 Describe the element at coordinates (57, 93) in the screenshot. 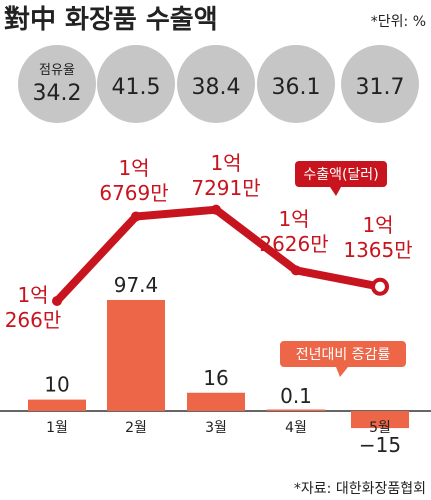

I see `share-value: 34.2` at that location.